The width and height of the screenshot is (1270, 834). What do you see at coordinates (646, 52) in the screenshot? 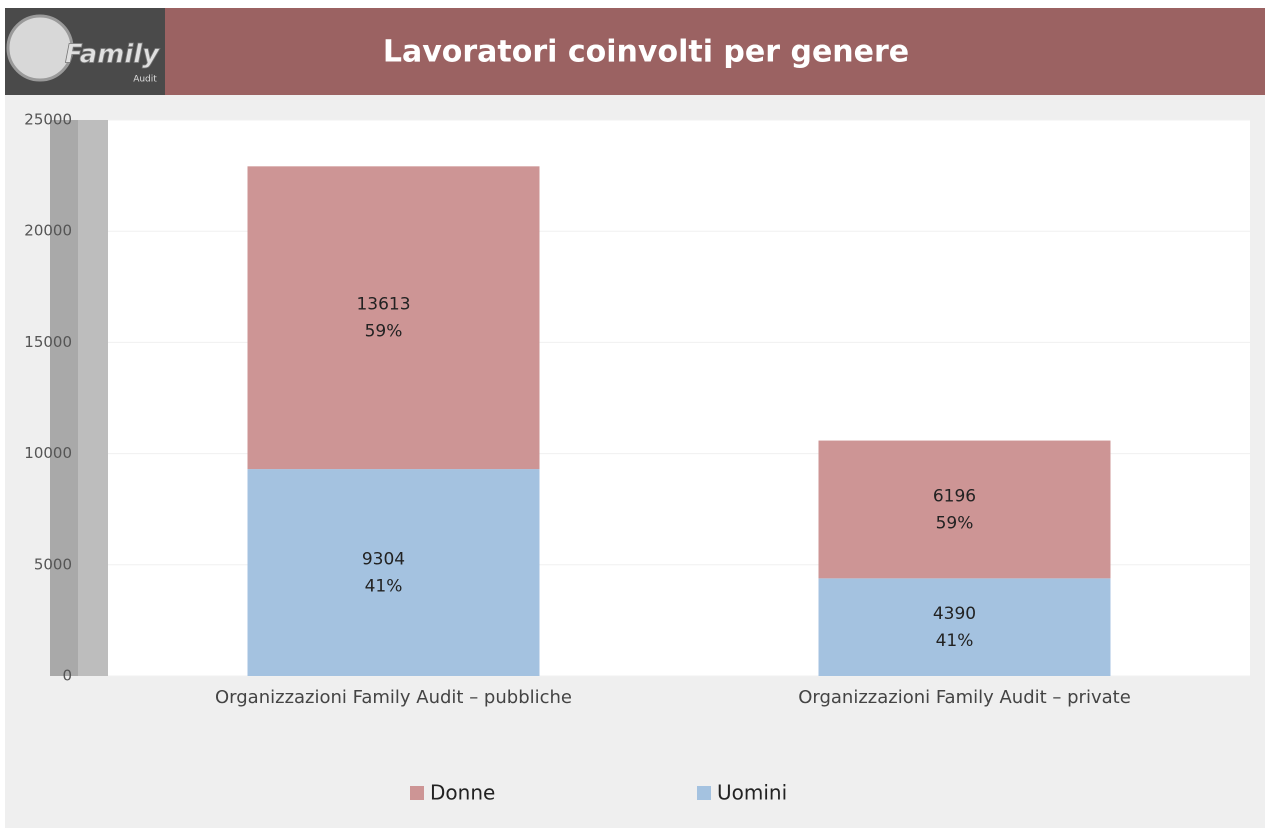
I see `chart-title: Lavoratori coinvolti per genere` at bounding box center [646, 52].